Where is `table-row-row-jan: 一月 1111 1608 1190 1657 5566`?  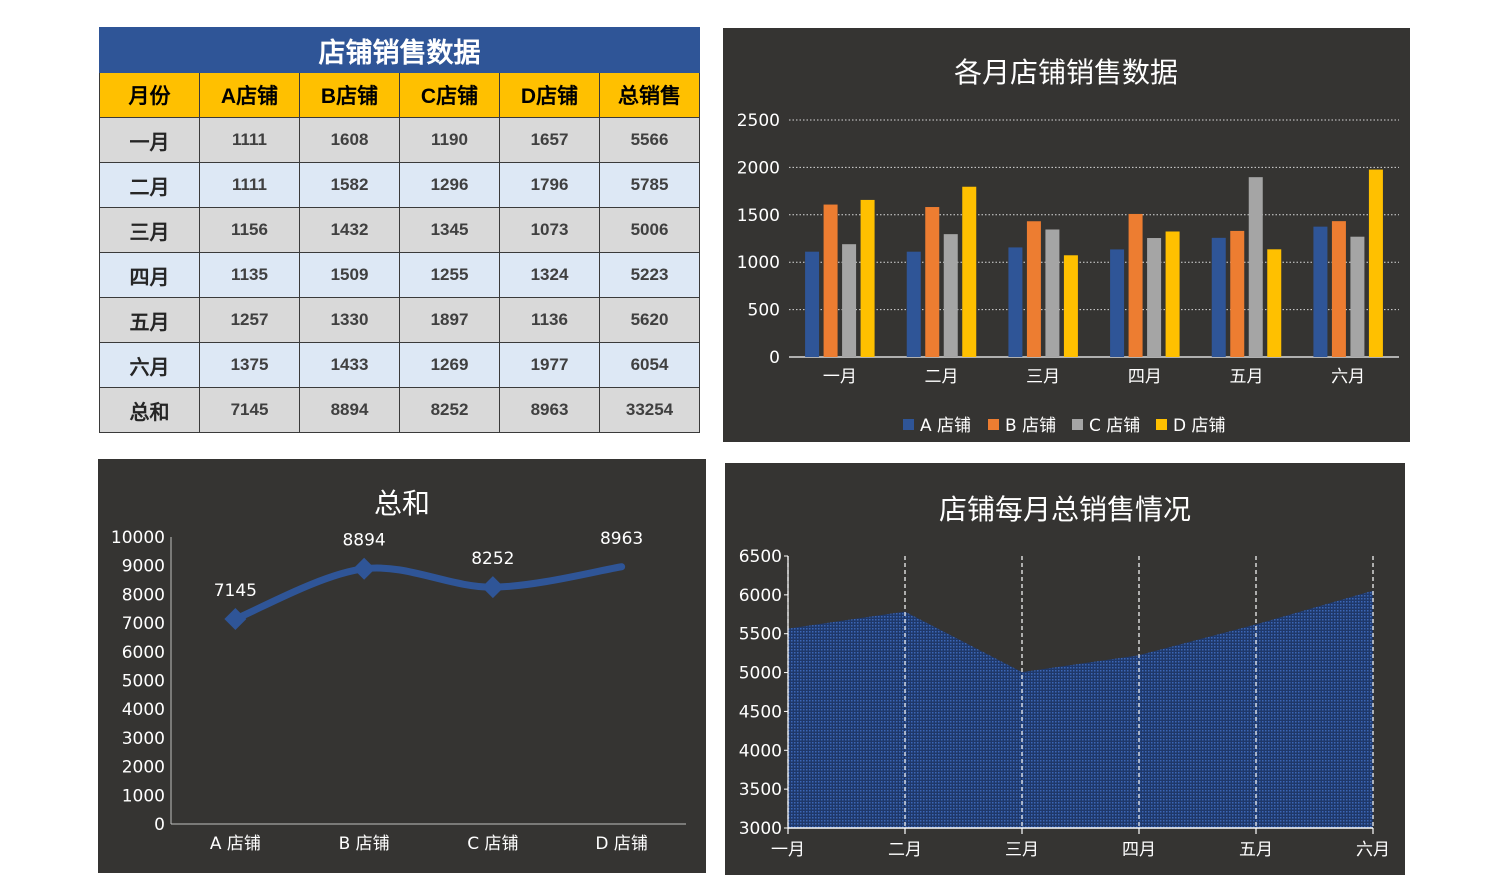
table-row-row-jan: 一月 1111 1608 1190 1657 5566 is located at coordinates (399, 140).